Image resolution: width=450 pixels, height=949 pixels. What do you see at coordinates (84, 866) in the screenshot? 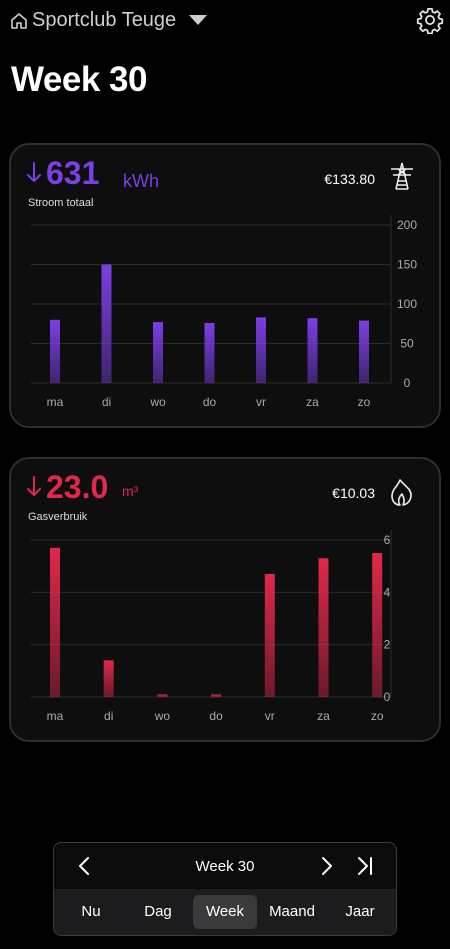
I see `chevron-left-icon` at bounding box center [84, 866].